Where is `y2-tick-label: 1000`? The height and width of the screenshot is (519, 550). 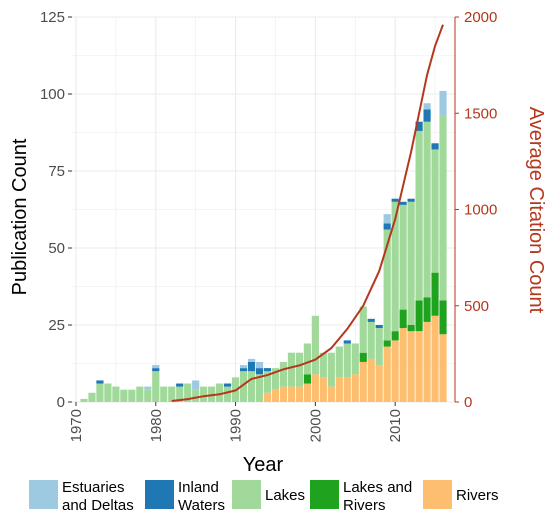 y2-tick-label: 1000 is located at coordinates (480, 210).